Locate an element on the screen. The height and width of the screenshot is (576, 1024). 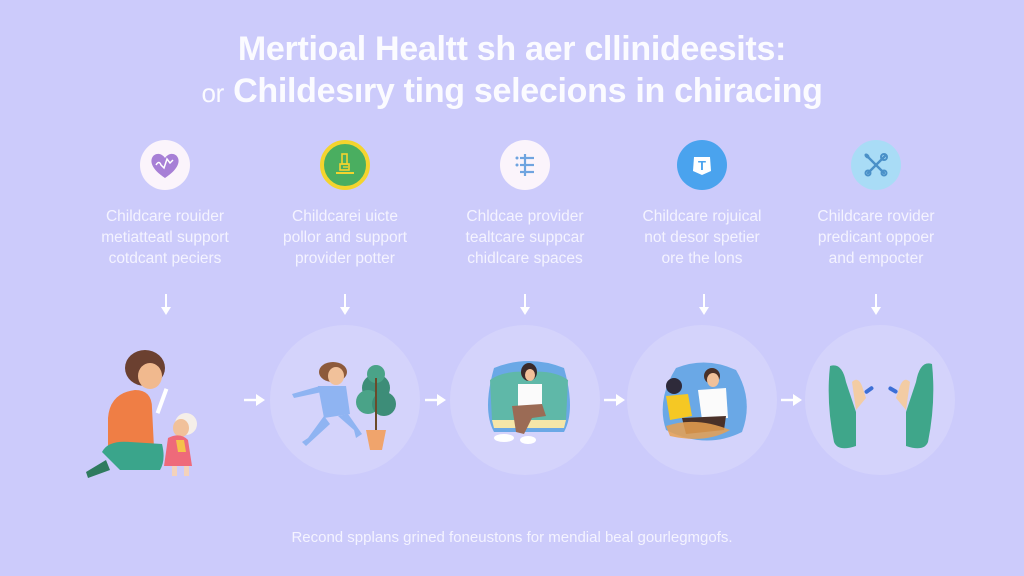
crossed-tools-icon is located at coordinates (876, 165).